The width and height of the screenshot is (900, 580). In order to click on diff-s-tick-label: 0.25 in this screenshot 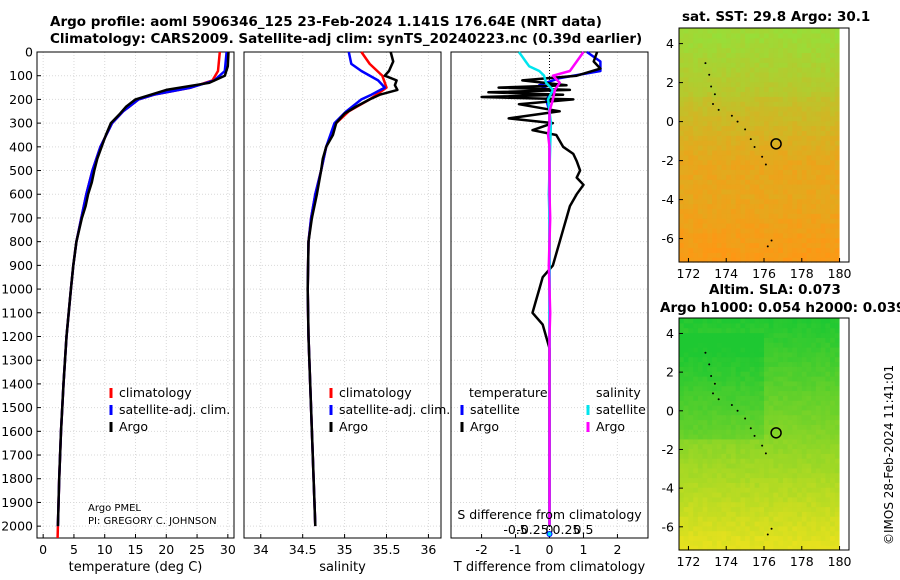, I will do `click(567, 529)`.